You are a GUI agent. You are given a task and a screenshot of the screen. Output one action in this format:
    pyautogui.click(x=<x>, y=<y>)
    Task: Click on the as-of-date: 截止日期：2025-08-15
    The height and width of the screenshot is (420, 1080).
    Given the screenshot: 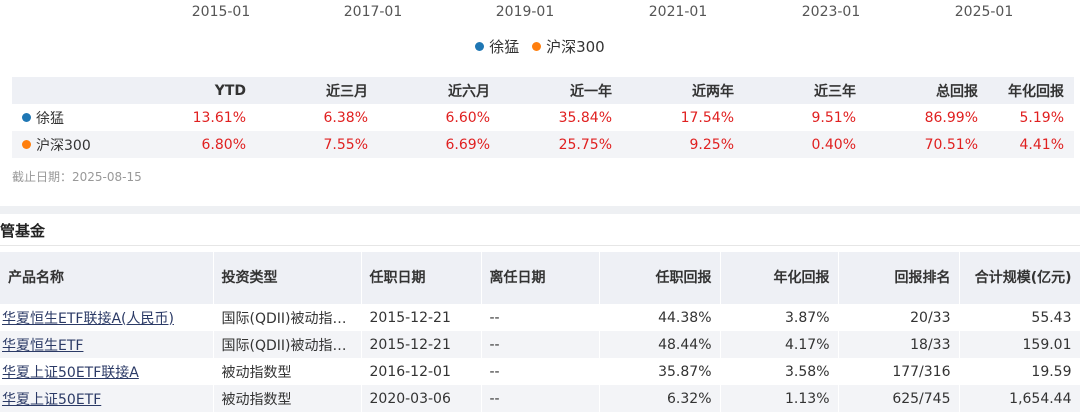 What is the action you would take?
    pyautogui.click(x=77, y=177)
    